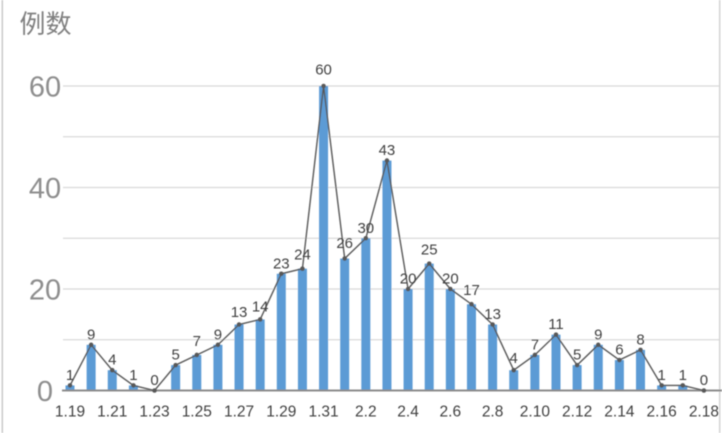 The width and height of the screenshot is (722, 438). Describe the element at coordinates (365, 228) in the screenshot. I see `svg-text: 30` at that location.